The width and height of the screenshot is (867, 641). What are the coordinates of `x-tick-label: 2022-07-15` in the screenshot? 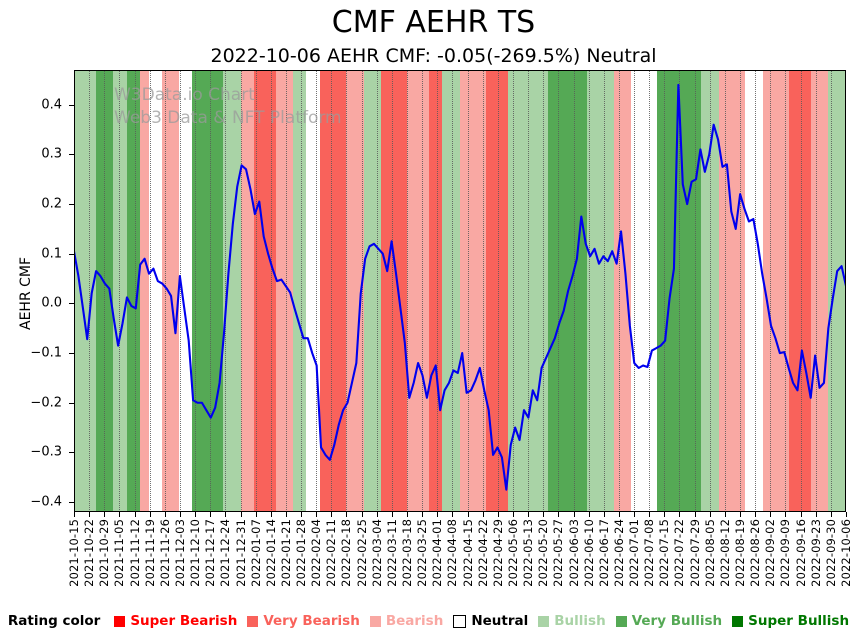 It's located at (664, 553).